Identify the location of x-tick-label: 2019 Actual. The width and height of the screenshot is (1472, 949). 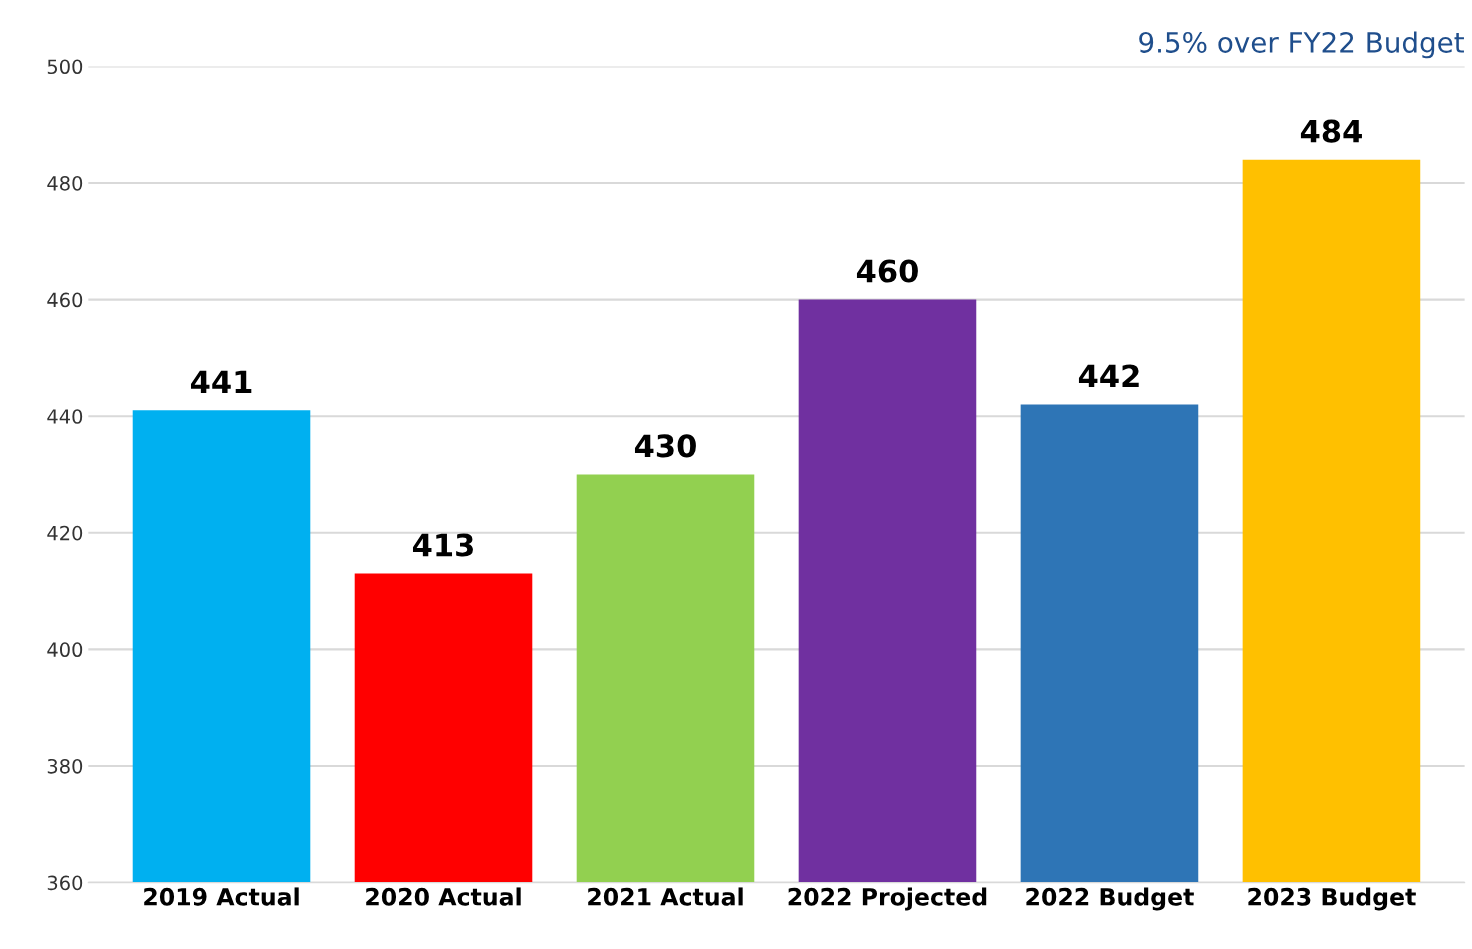
(221, 896).